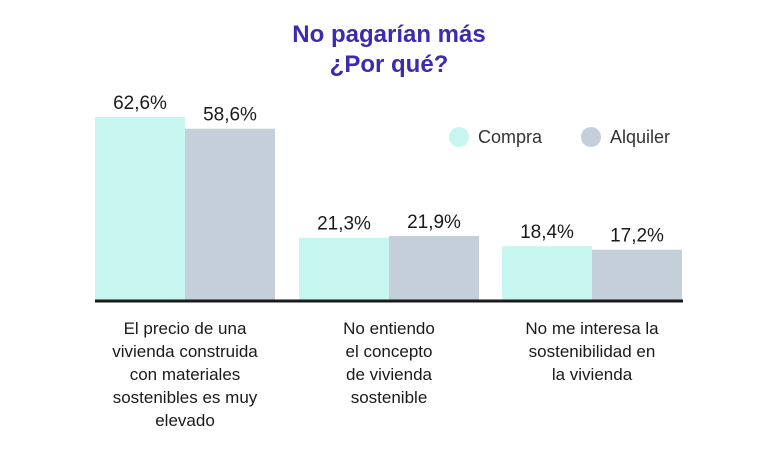 The image size is (768, 459). I want to click on category-label-line: vivienda construida, so click(185, 351).